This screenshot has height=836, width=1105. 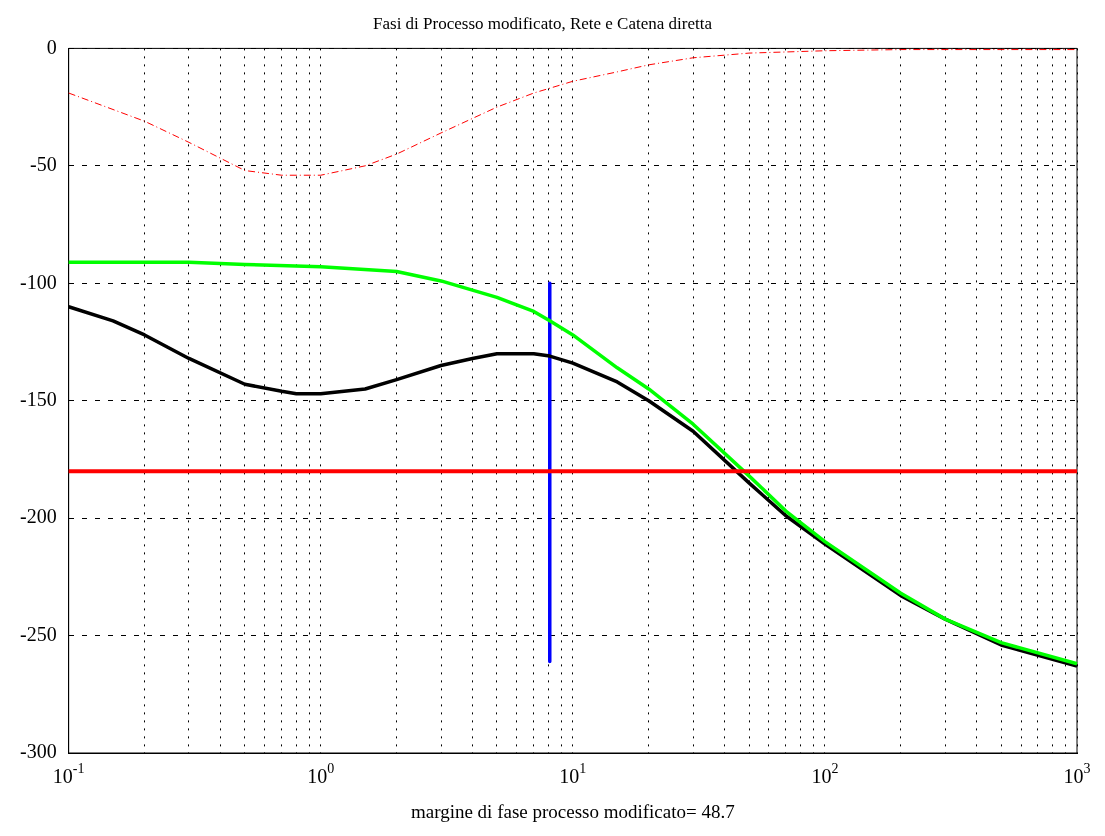 What do you see at coordinates (38, 633) in the screenshot?
I see `y-tick-label: -250` at bounding box center [38, 633].